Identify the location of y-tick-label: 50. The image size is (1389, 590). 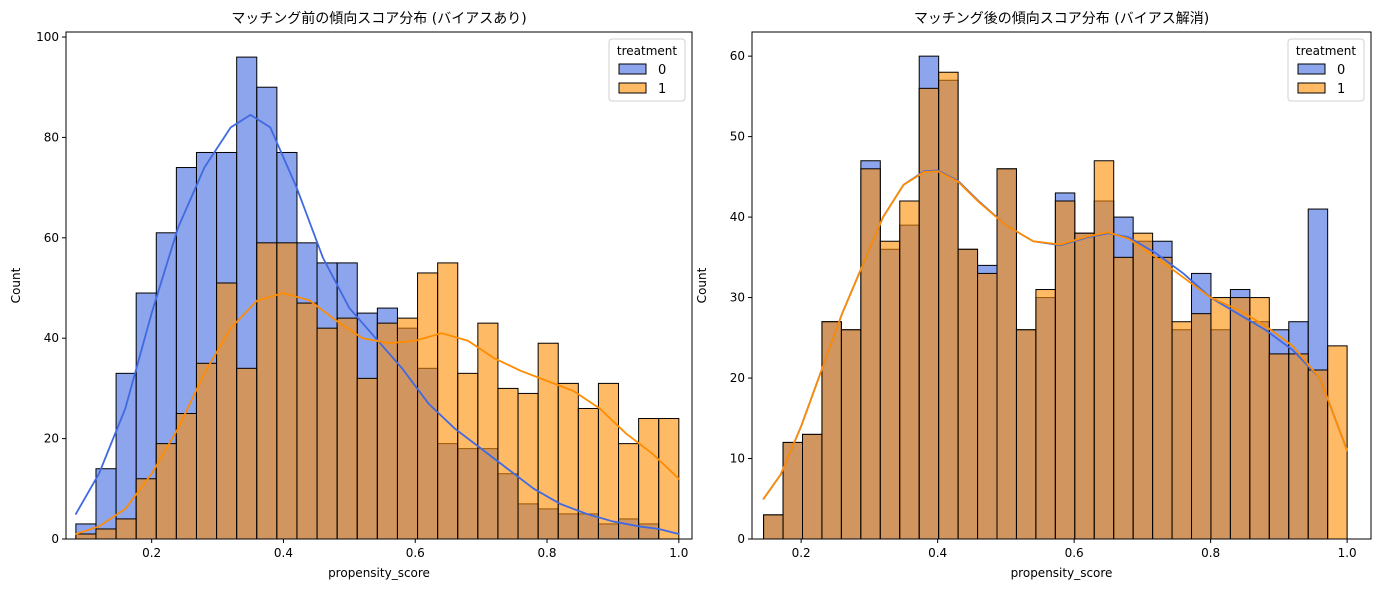
(737, 137).